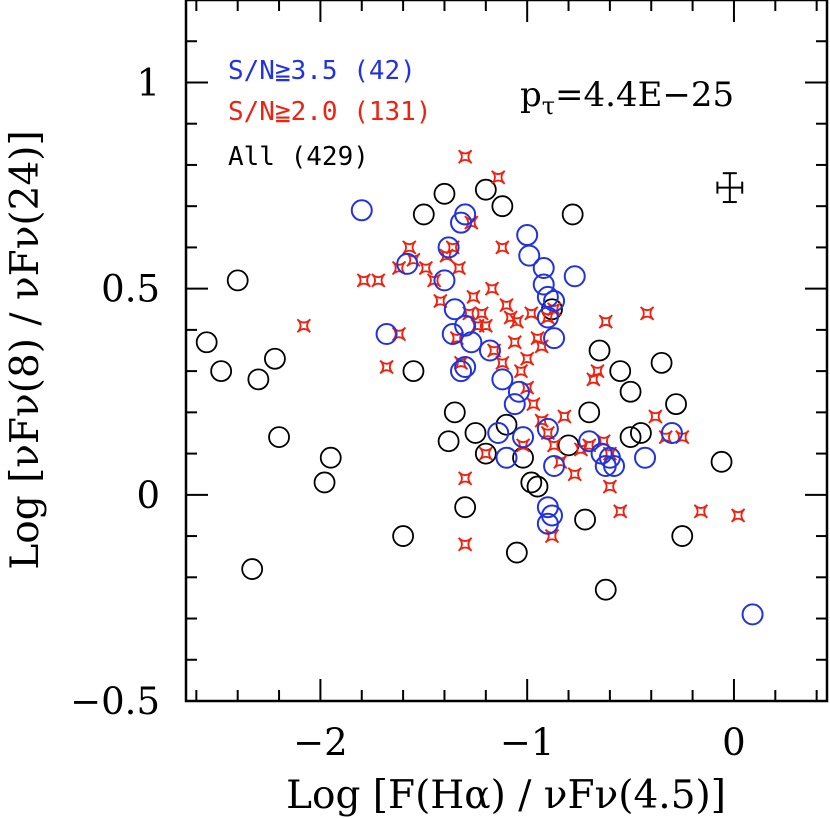  I want to click on y-tick-label: 0.5, so click(130, 289).